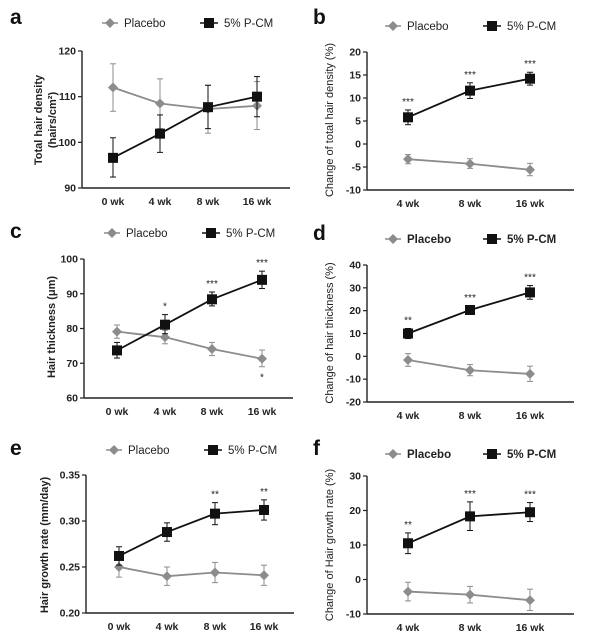 Image resolution: width=602 pixels, height=641 pixels. What do you see at coordinates (70, 522) in the screenshot?
I see `y-tick-label: 0.30` at bounding box center [70, 522].